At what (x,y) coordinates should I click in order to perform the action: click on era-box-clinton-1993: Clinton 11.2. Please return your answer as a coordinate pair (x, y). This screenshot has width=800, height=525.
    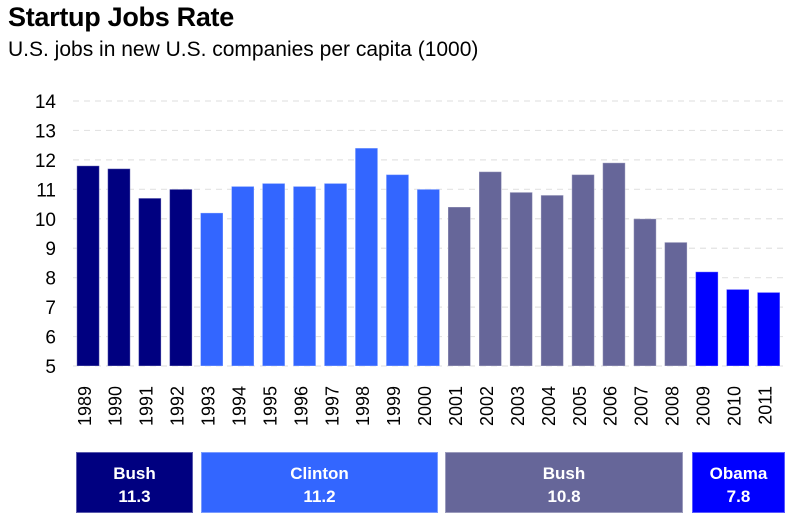
    Looking at the image, I should click on (319, 482).